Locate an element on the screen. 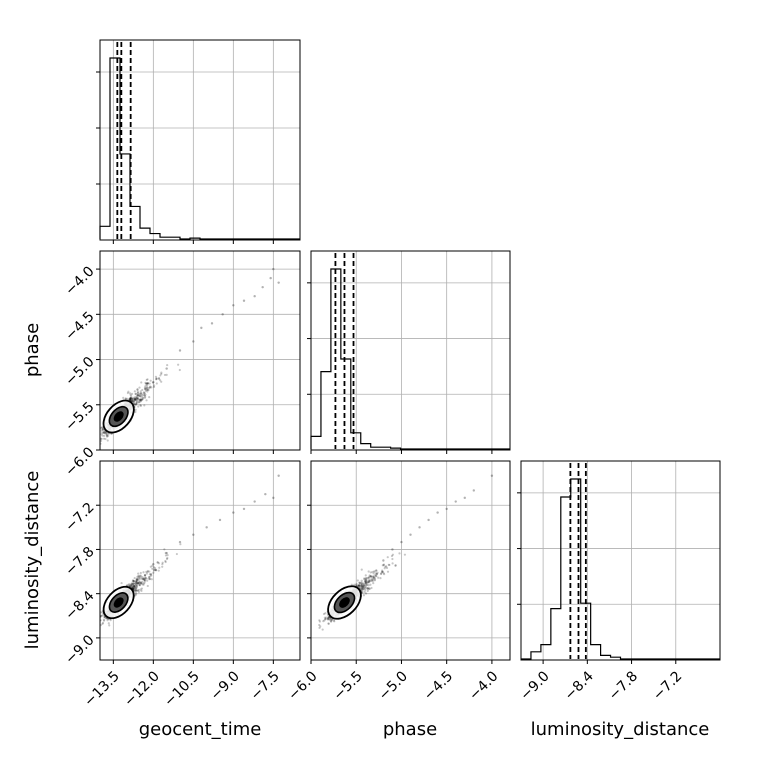 The height and width of the screenshot is (765, 760). x-tick-label: −10.5 is located at coordinates (182, 689).